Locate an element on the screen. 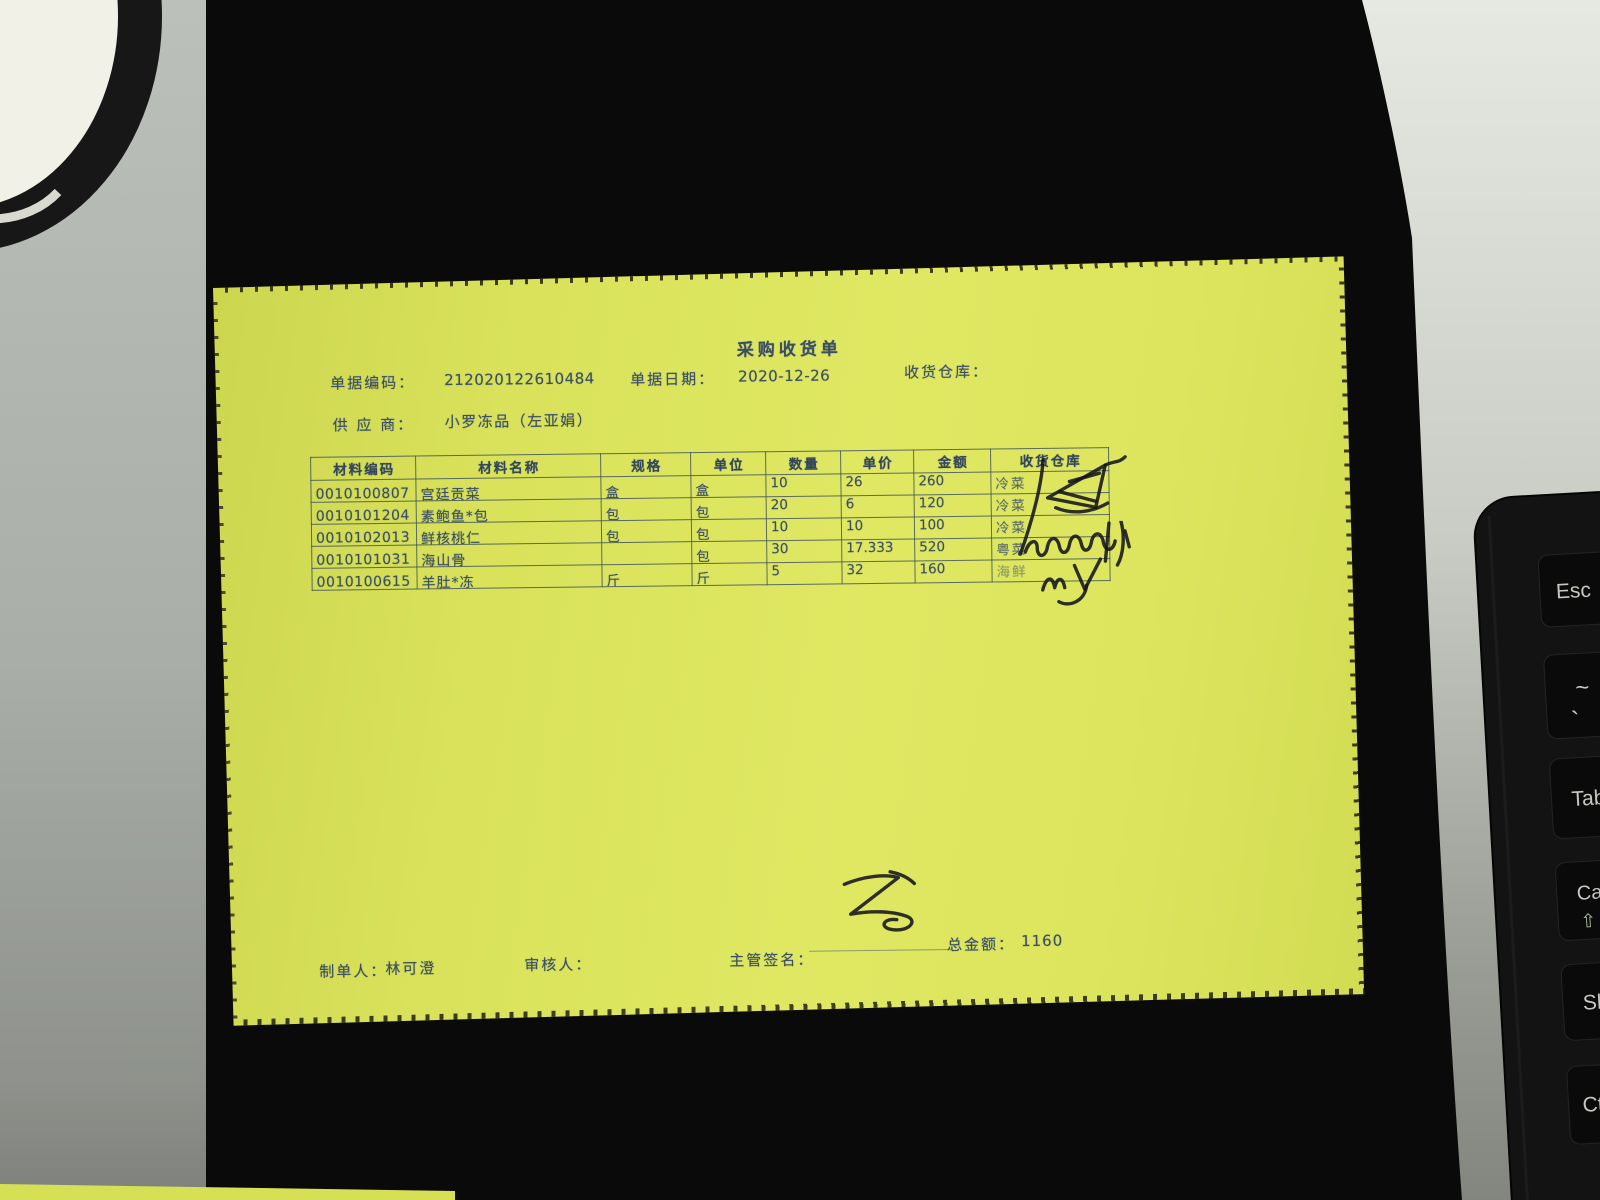  key-tab is located at coordinates (1574, 795).